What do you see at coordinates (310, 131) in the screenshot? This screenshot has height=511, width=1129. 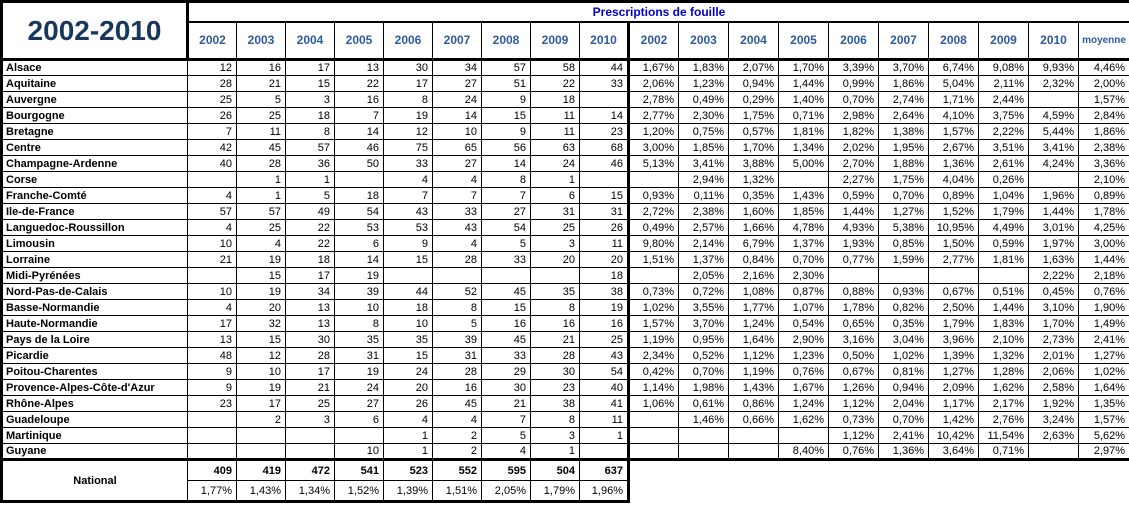 I see `count-cell: 8` at bounding box center [310, 131].